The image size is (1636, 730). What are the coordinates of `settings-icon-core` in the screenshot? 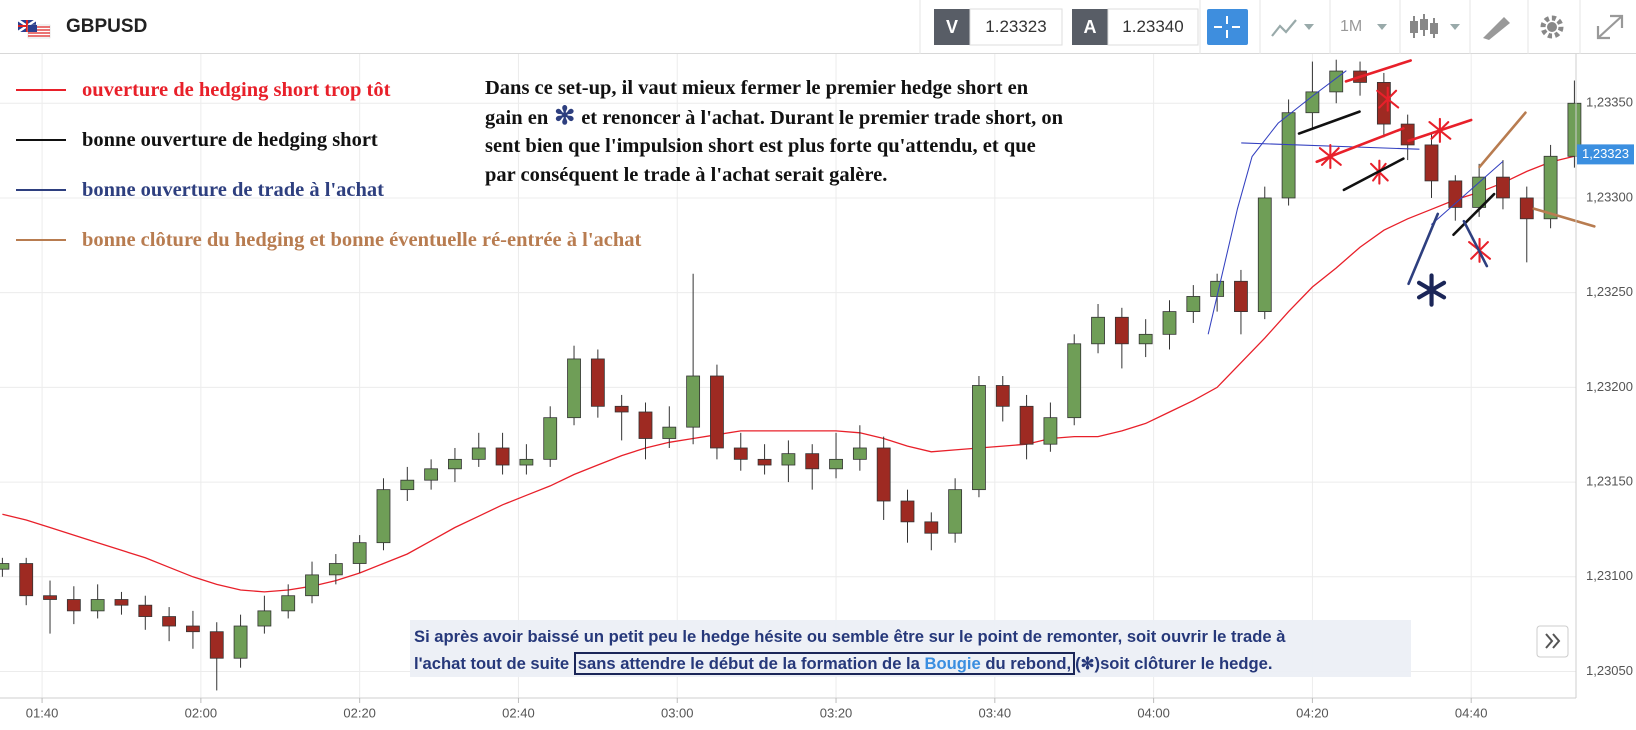 It's located at (1552, 27).